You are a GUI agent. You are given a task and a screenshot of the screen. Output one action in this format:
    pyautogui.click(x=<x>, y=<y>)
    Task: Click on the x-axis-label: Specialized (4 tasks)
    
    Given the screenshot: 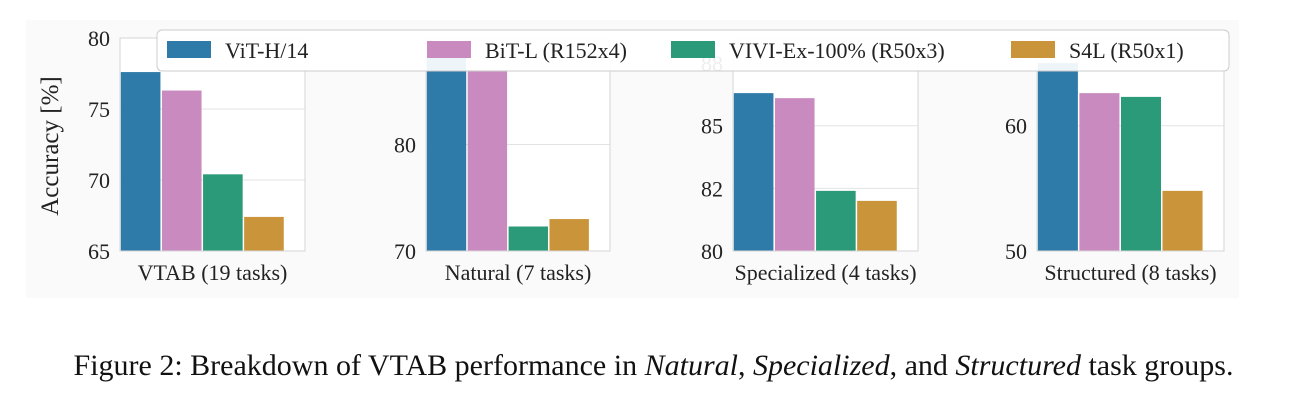 What is the action you would take?
    pyautogui.click(x=825, y=272)
    